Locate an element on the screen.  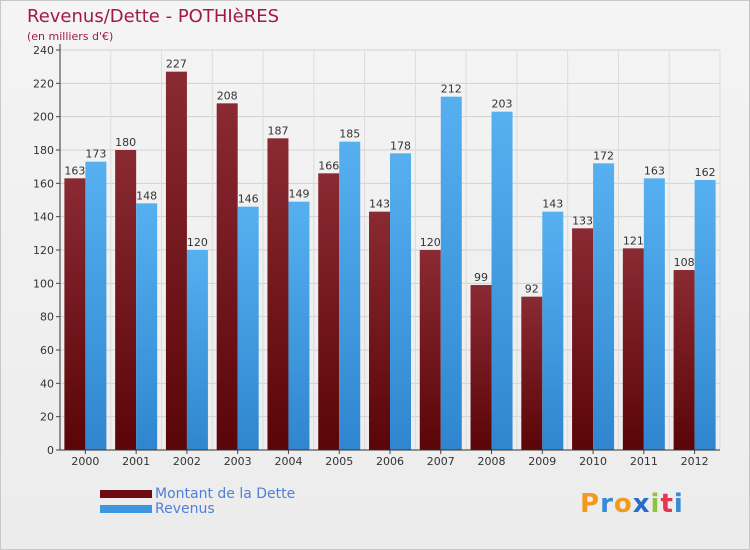
y-tick-label: 180 is located at coordinates (43, 150).